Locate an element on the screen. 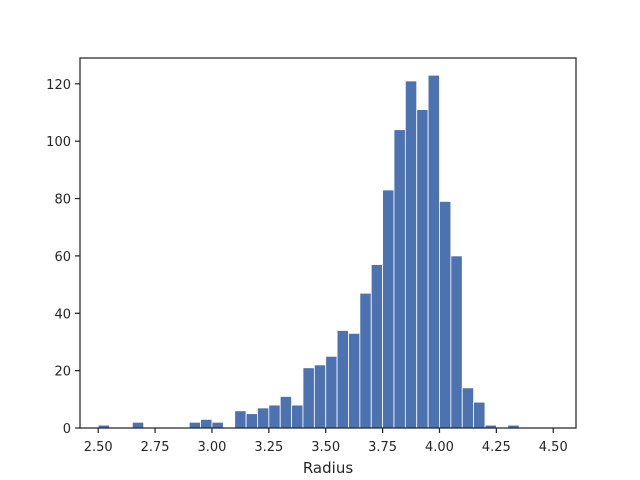 This screenshot has width=640, height=480. x-tick-label: 2.75 is located at coordinates (155, 447).